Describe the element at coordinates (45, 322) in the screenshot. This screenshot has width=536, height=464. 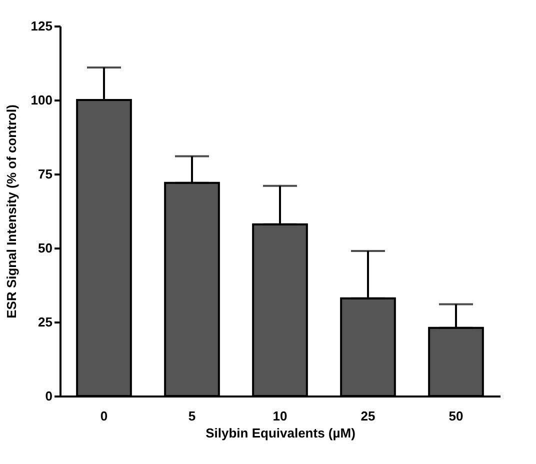
I see `y-tick-label: 25` at that location.